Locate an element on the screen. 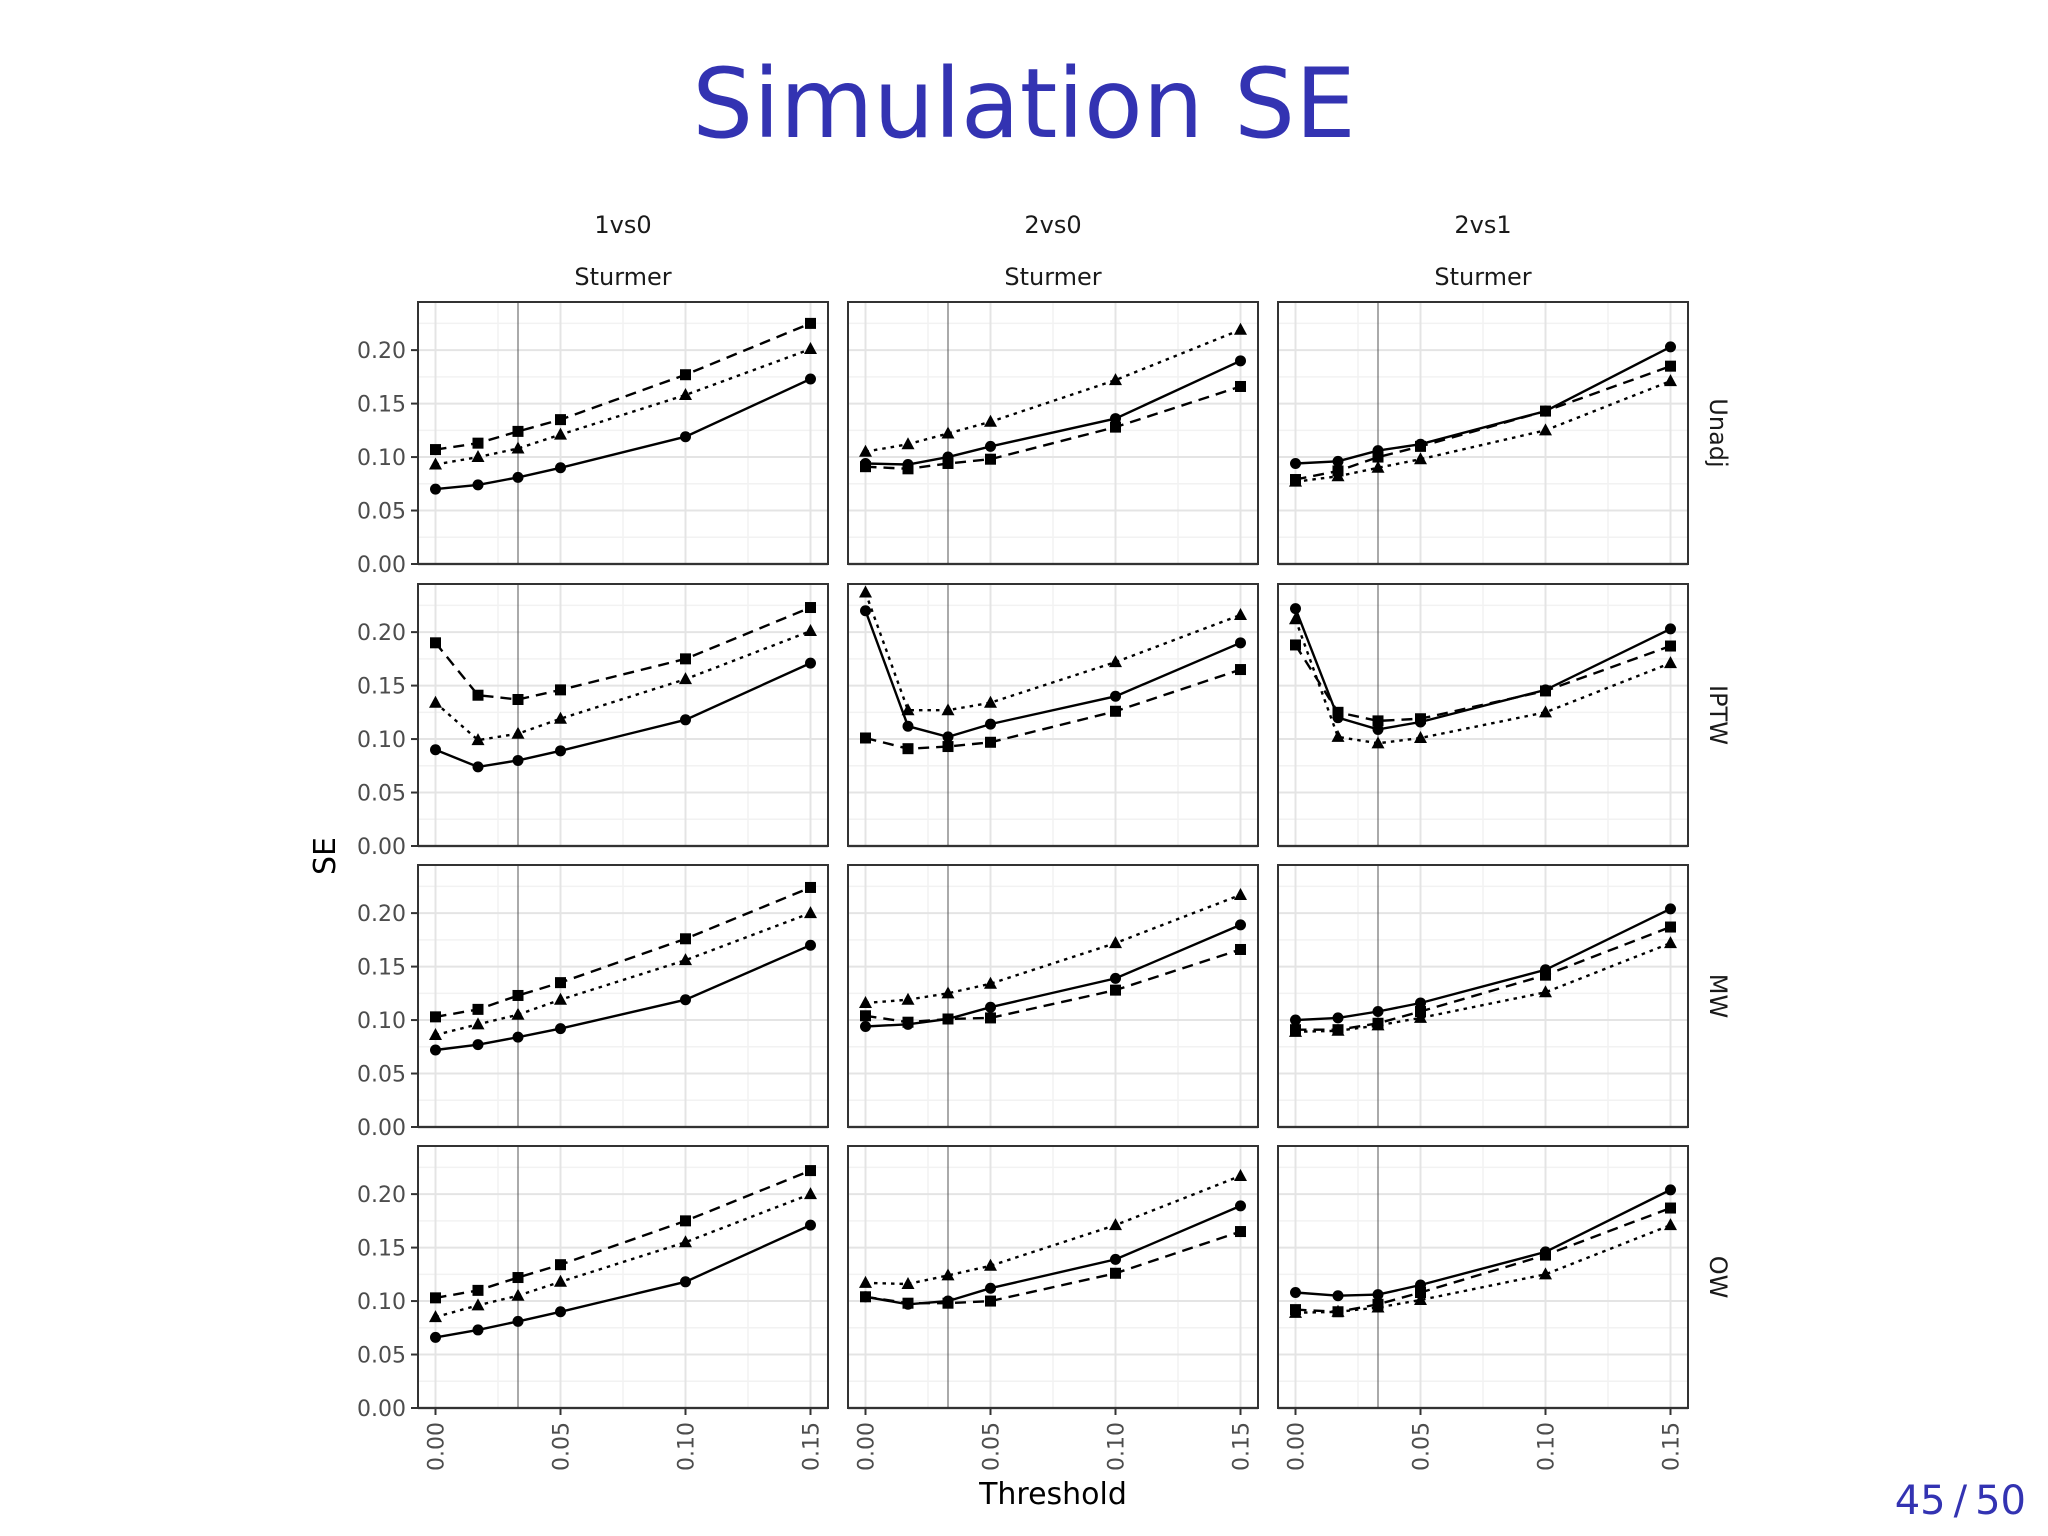 The width and height of the screenshot is (2048, 1536). panel-mw-1vs0: 0.00 0.05 0.10 0.15 0.20 is located at coordinates (593, 1002).